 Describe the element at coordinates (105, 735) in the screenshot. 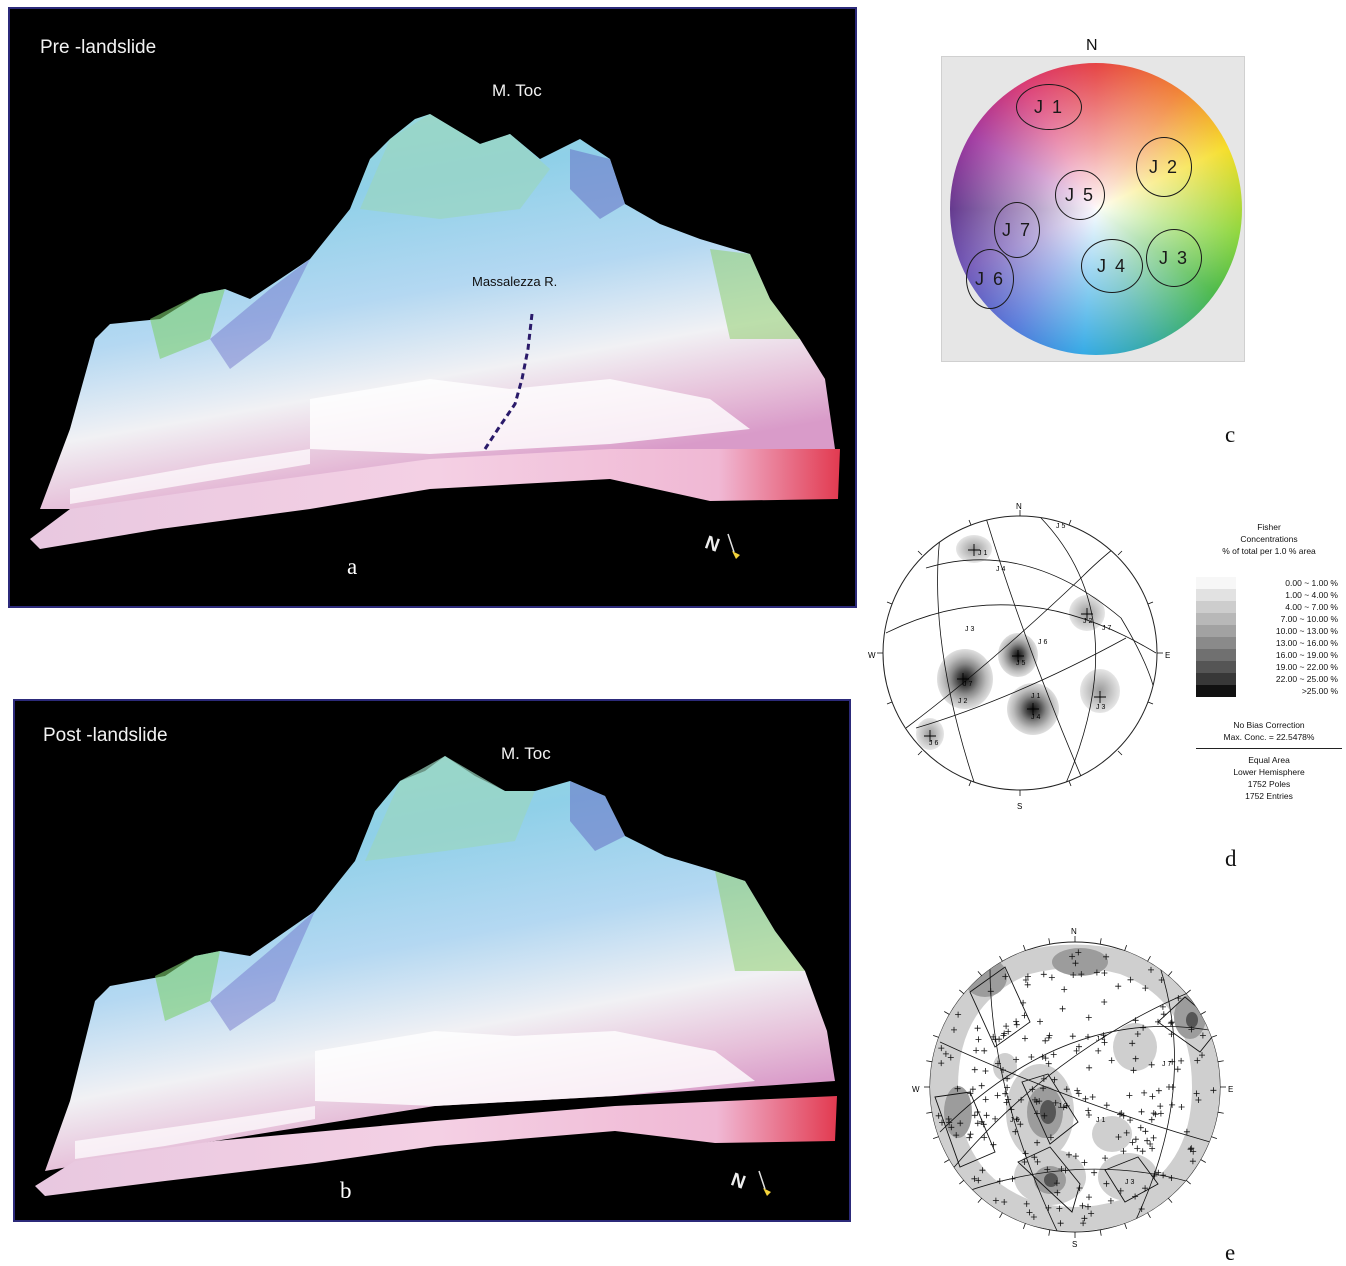

I see `panel-title: Post -landslide` at that location.